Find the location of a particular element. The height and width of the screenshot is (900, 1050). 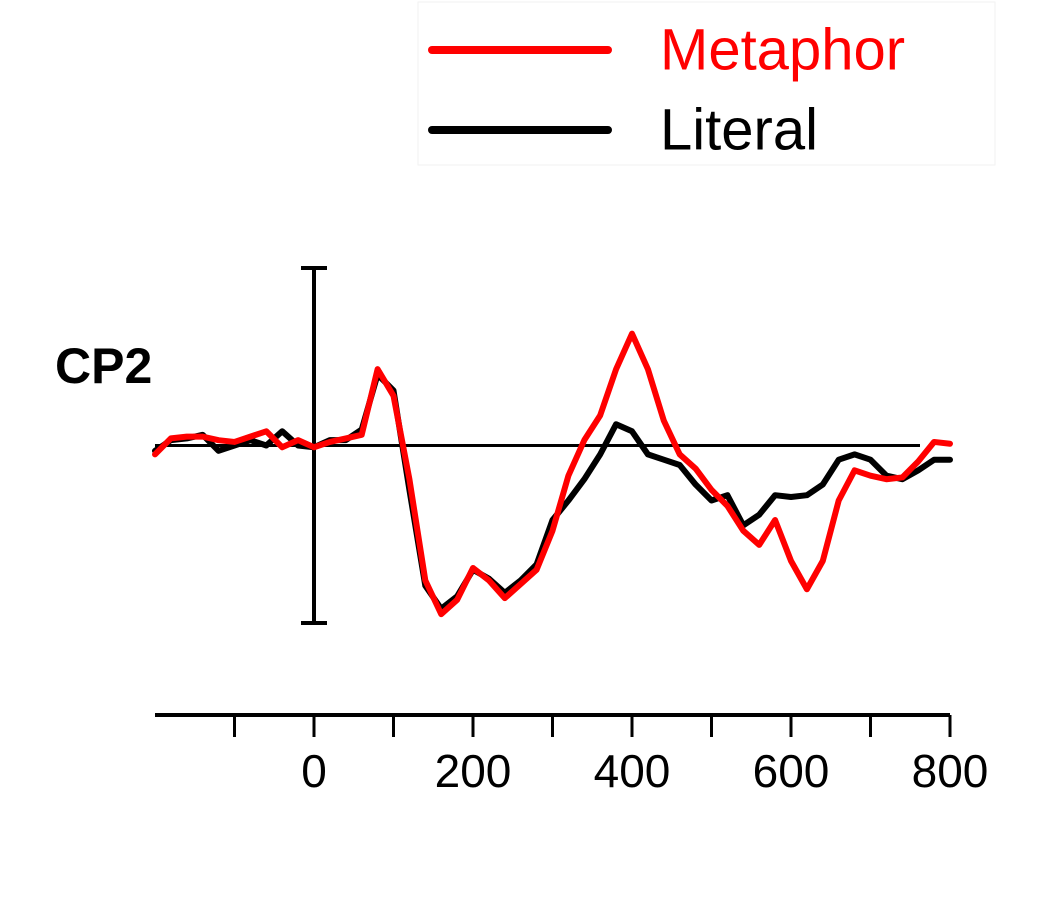

legend-label: Metaphor is located at coordinates (782, 49).